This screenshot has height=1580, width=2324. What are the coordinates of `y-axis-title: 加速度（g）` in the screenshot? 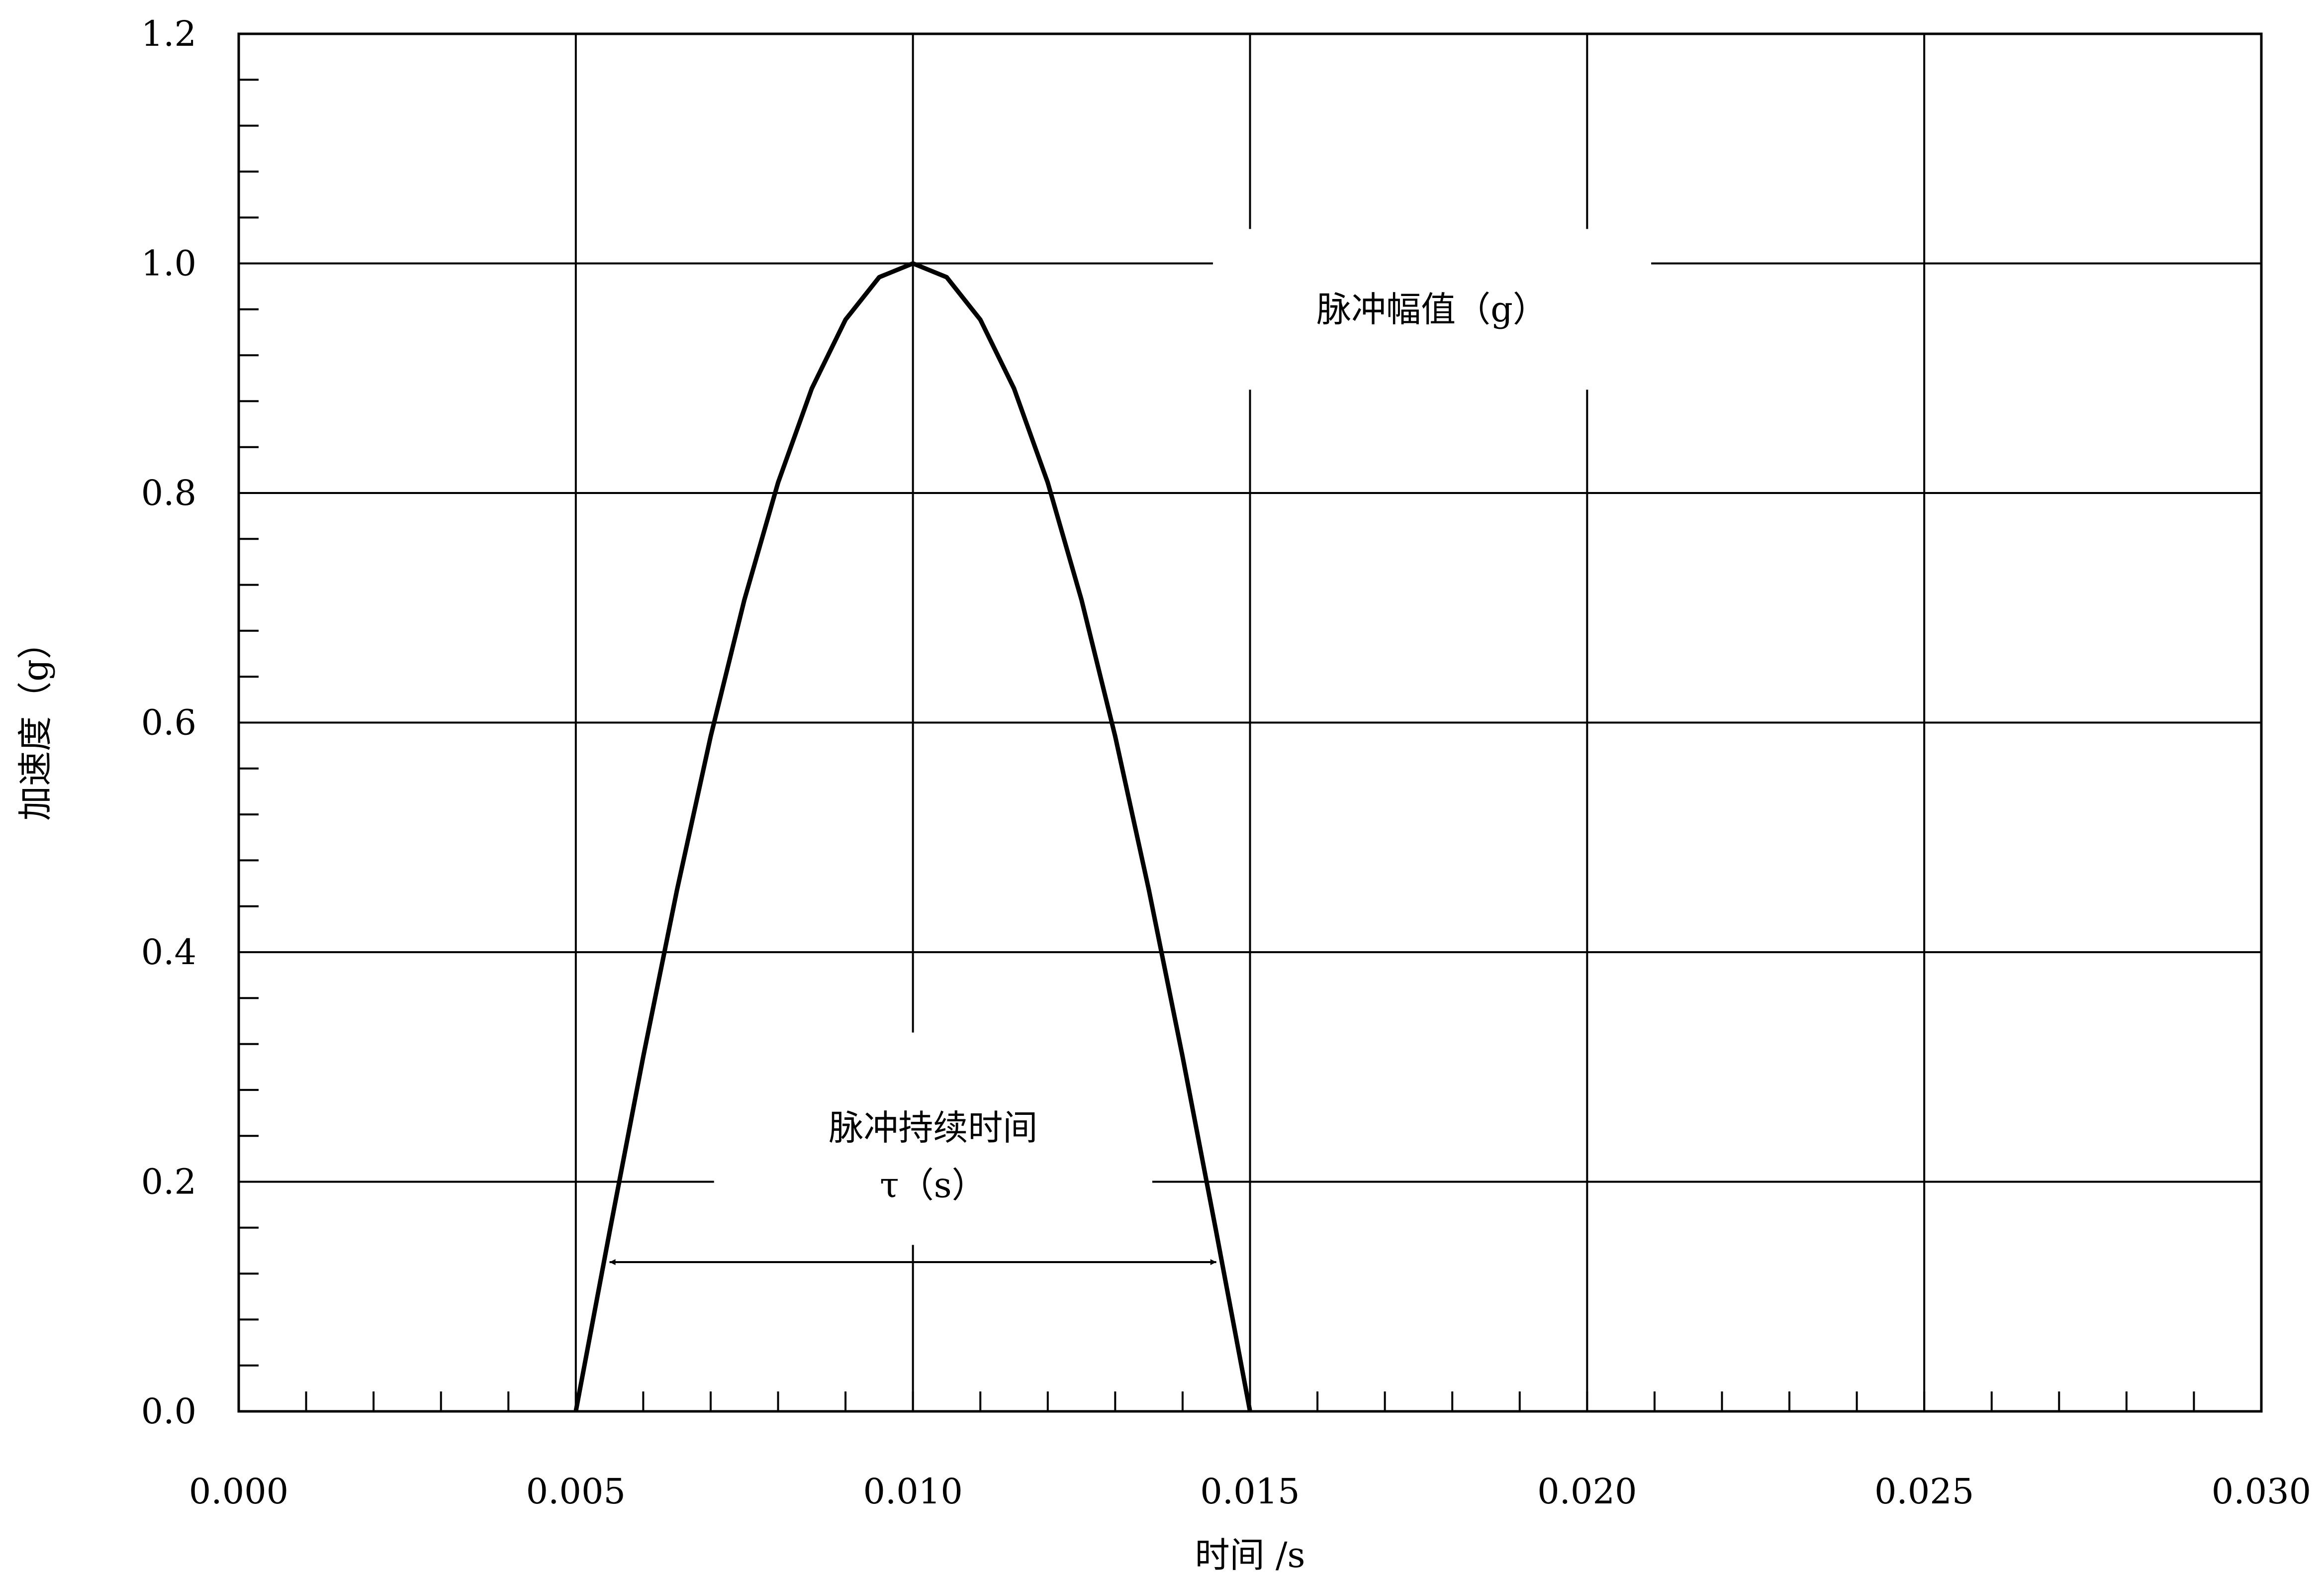 It's located at (36, 722).